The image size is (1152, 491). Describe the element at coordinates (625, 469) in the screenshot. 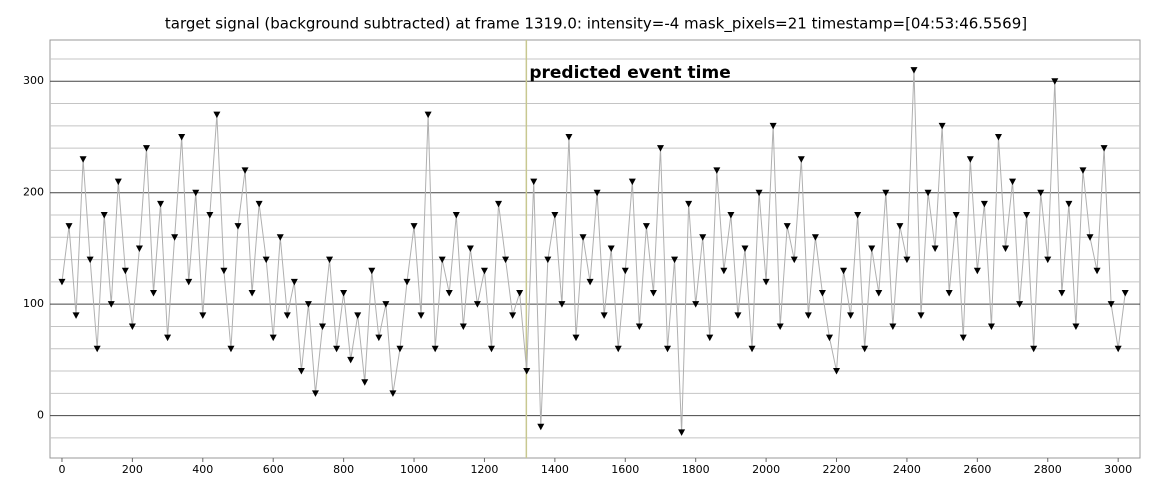

I see `x-tick-label: 1600` at that location.